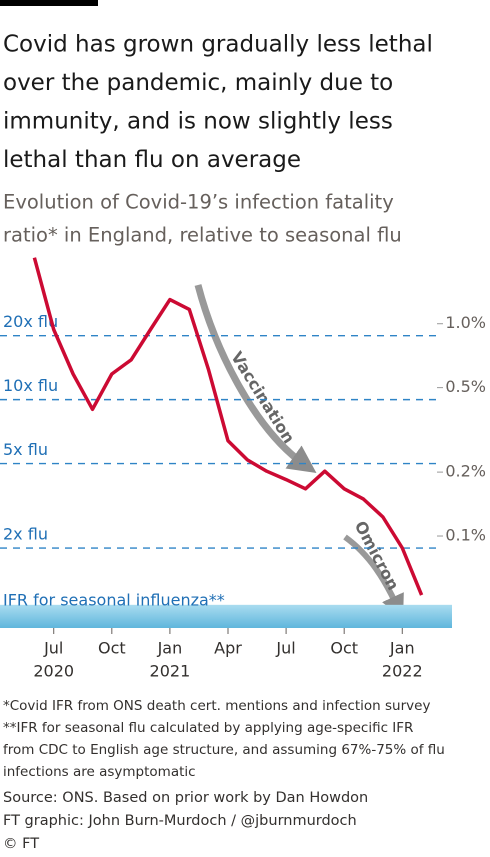  Describe the element at coordinates (21, 844) in the screenshot. I see `source: © FT` at that location.